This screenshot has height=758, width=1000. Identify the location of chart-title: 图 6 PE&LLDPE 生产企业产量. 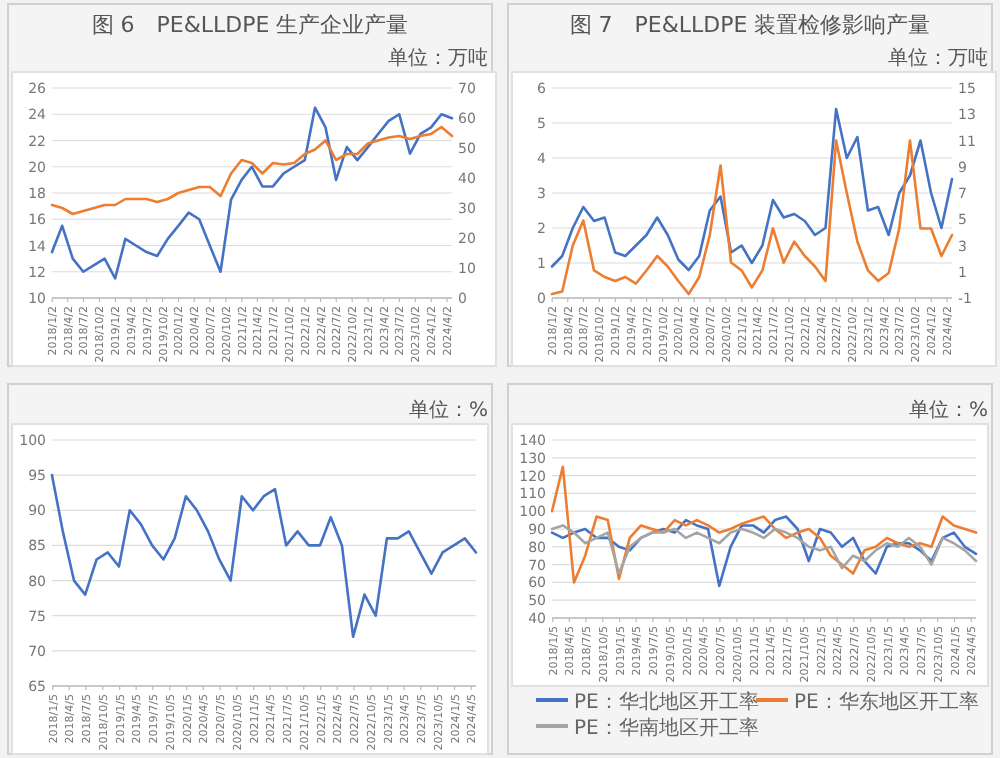
(250, 25).